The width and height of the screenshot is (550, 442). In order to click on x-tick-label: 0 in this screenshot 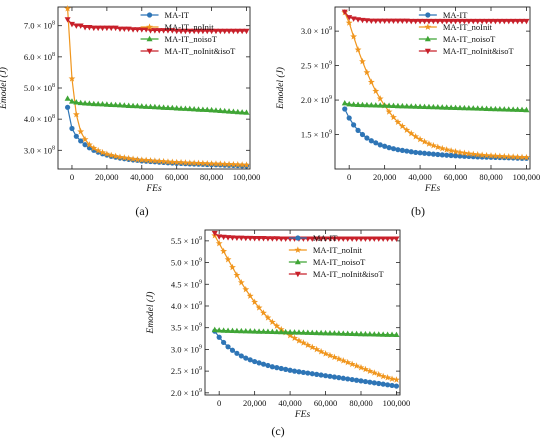, I will do `click(349, 177)`.